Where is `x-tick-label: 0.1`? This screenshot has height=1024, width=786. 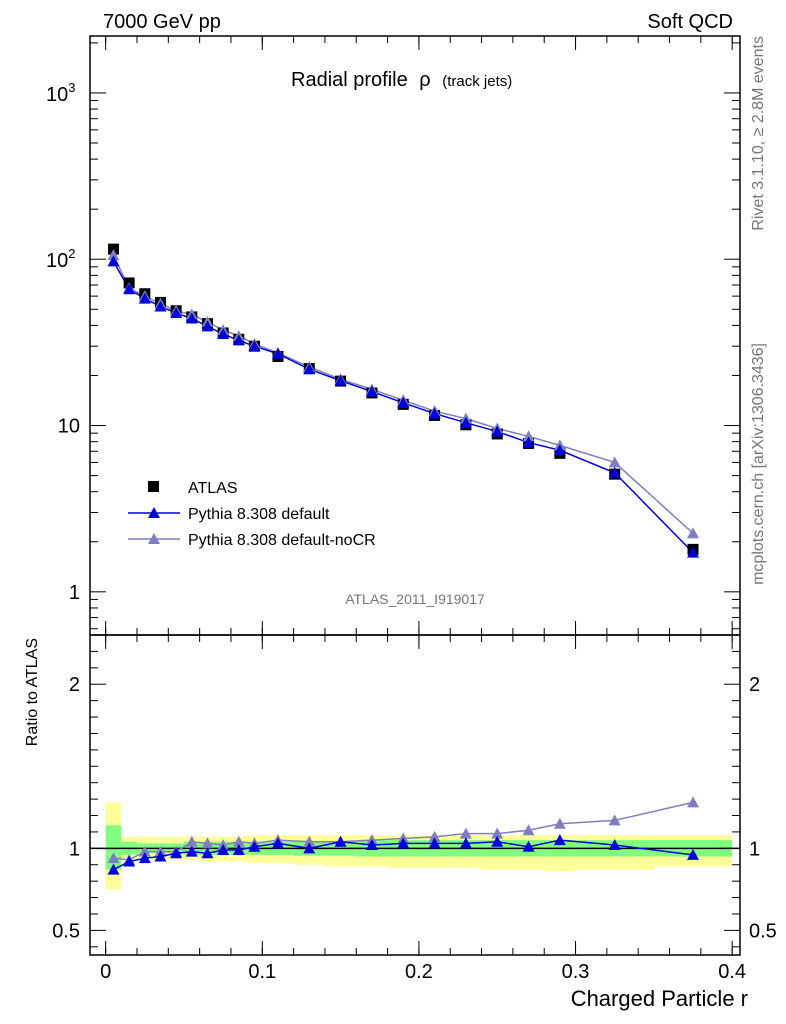 x-tick-label: 0.1 is located at coordinates (262, 972).